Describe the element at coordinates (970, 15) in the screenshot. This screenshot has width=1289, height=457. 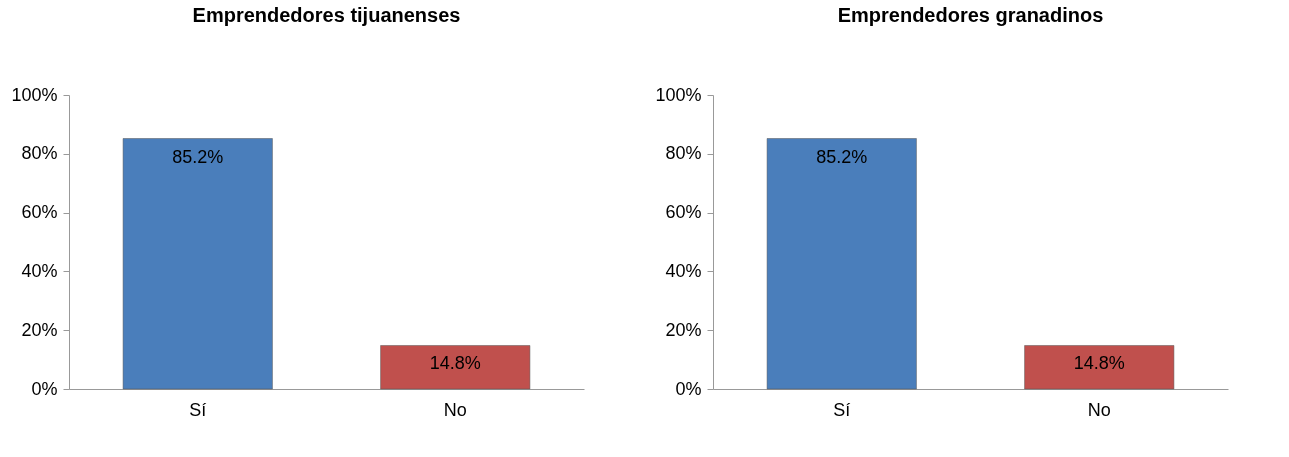
I see `chart-title: Emprendedores granadinos` at that location.